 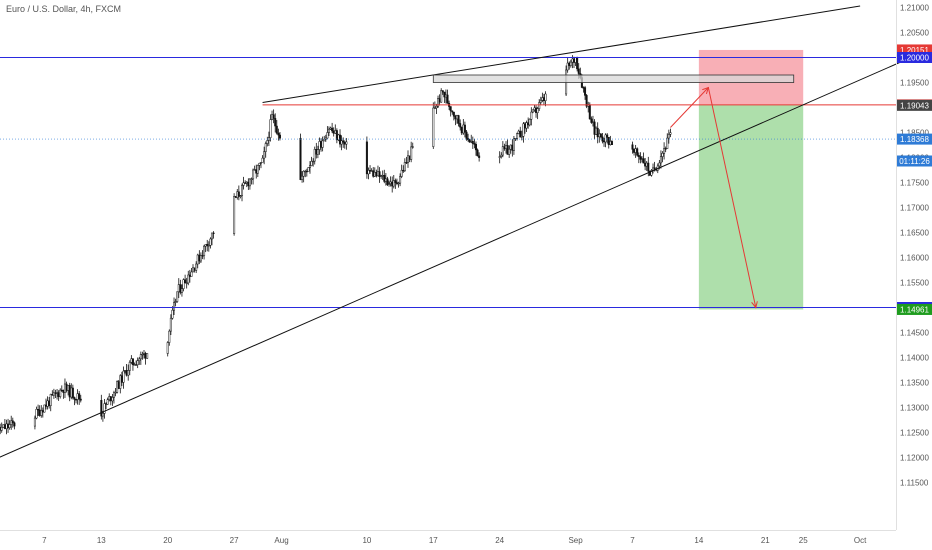 I want to click on time-tick-label: 17, so click(x=433, y=540).